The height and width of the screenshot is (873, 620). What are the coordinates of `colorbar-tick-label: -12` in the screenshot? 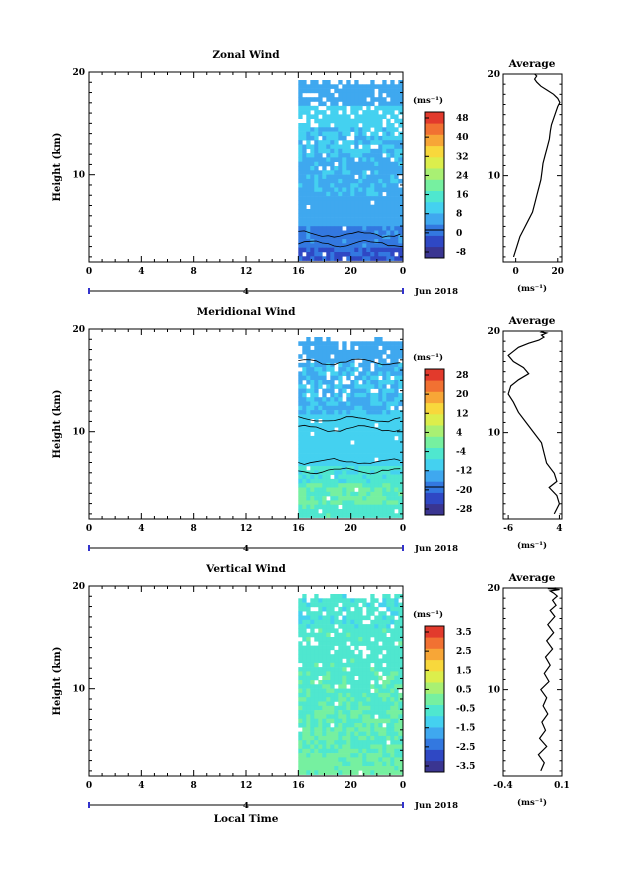 It's located at (464, 472).